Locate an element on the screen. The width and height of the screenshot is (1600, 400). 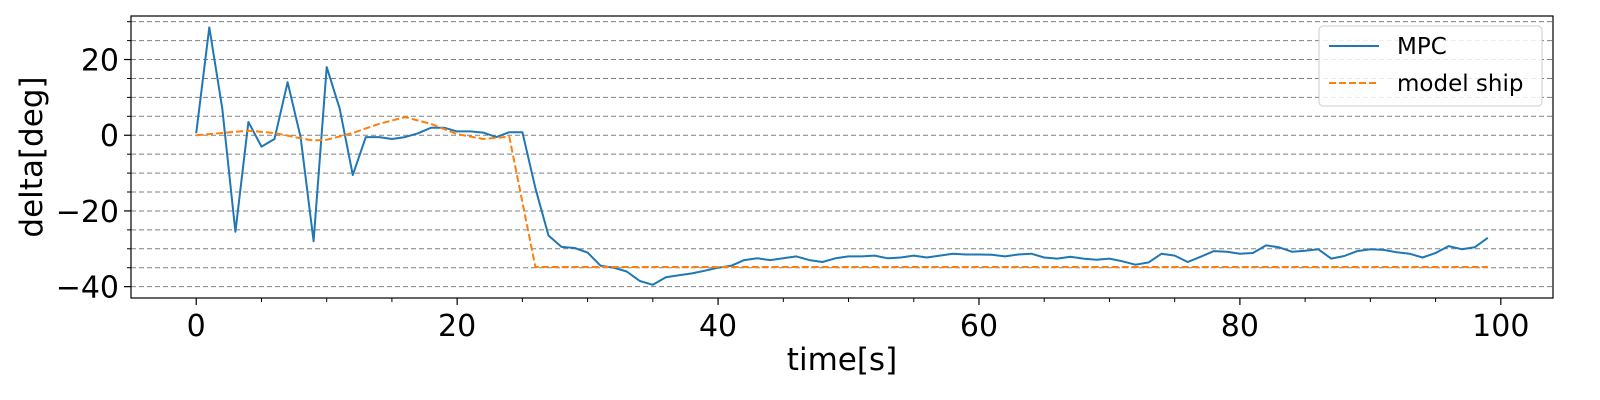
legend-label-mpc: MPC is located at coordinates (1422, 47).